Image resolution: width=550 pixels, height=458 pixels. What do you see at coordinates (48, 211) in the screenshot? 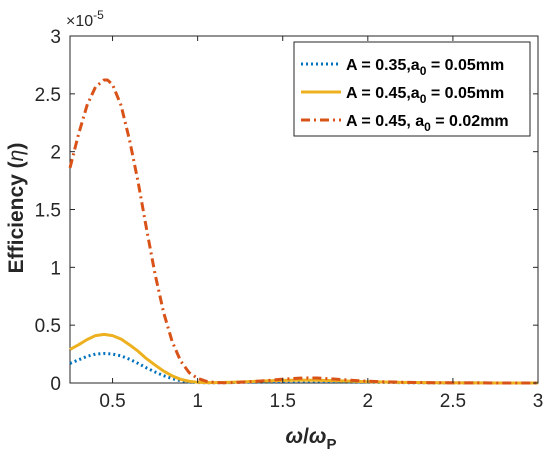
I see `y-tick-label: 1.5` at bounding box center [48, 211].